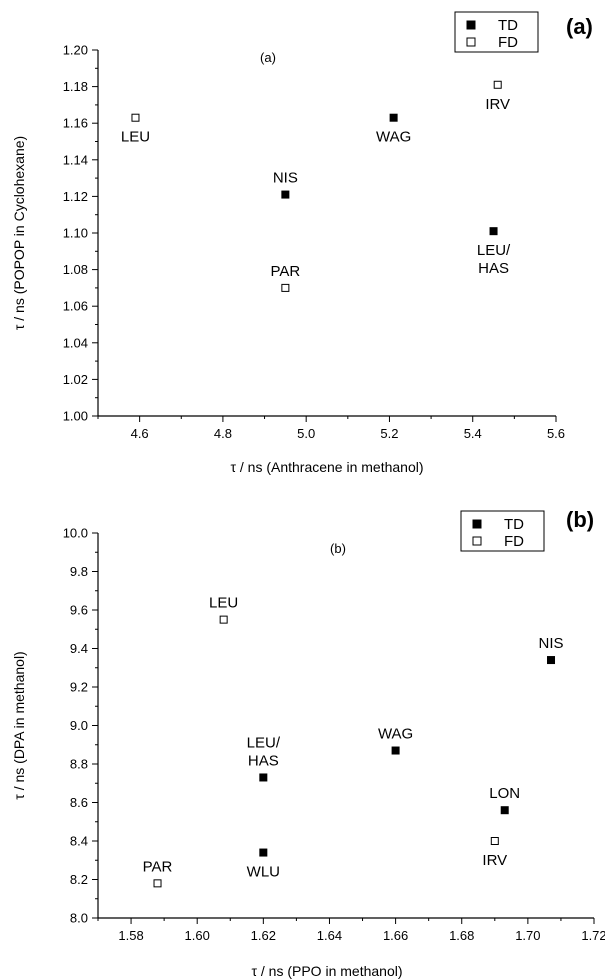 Image resolution: width=605 pixels, height=979 pixels. I want to click on x-tick-label: 1.68, so click(461, 935).